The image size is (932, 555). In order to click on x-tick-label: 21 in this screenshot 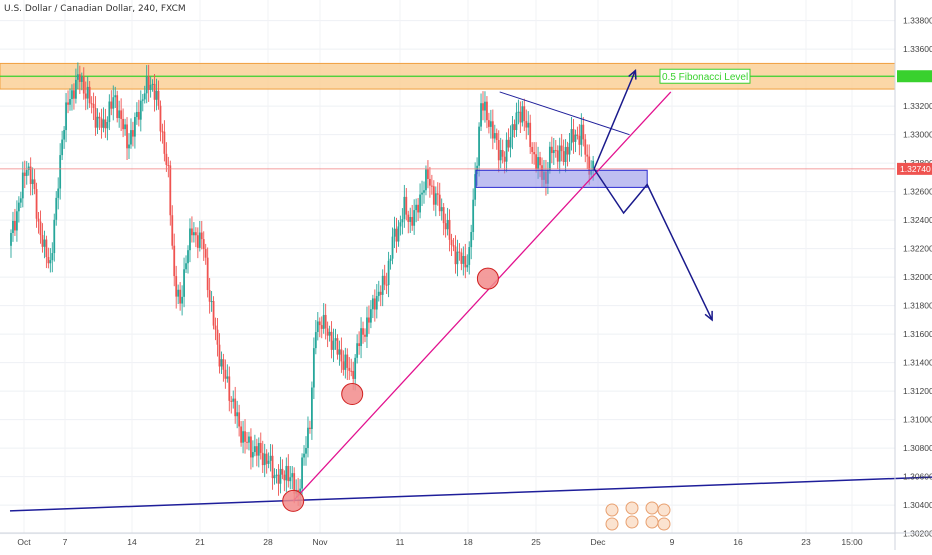, I will do `click(200, 542)`.